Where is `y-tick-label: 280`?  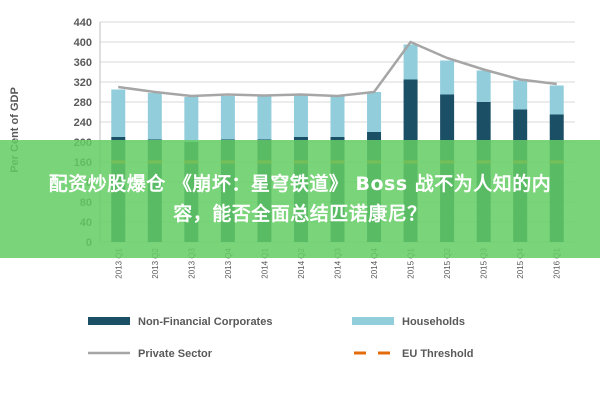 y-tick-label: 280 is located at coordinates (83, 103).